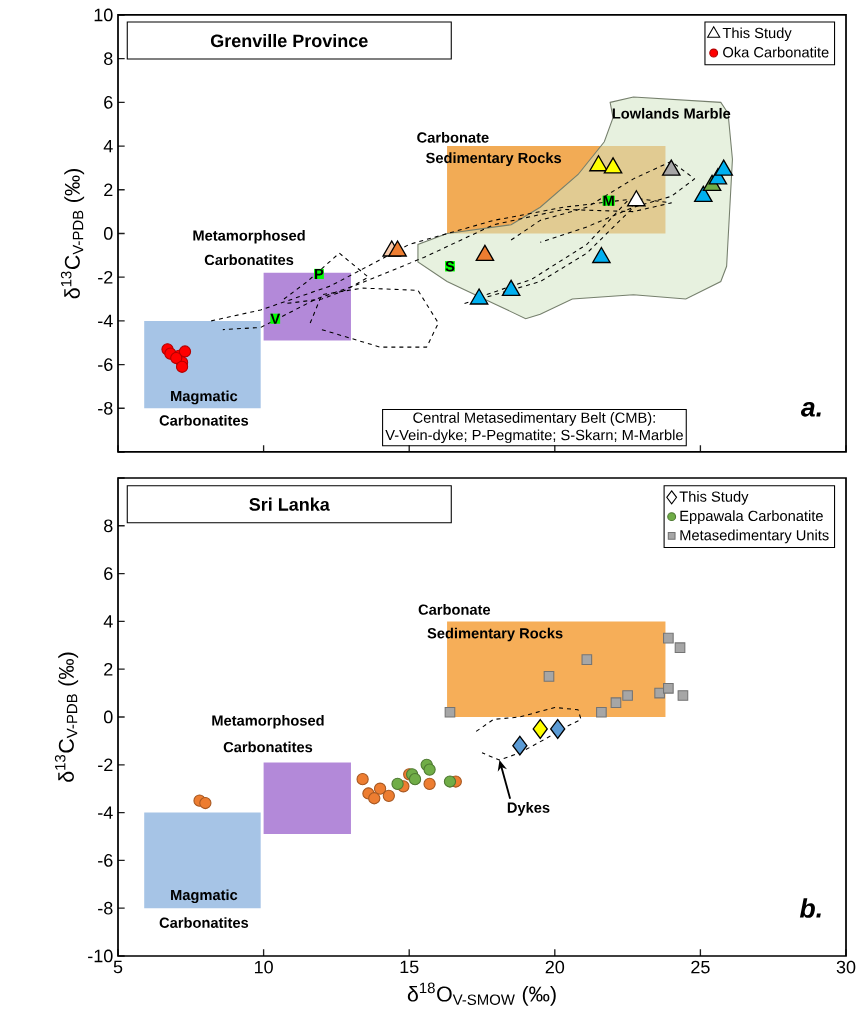 Image resolution: width=864 pixels, height=1019 pixels. Describe the element at coordinates (481, 994) in the screenshot. I see `x-axis-title: δ$^{18}$O$_{V-SMOW}$ (‰)` at that location.